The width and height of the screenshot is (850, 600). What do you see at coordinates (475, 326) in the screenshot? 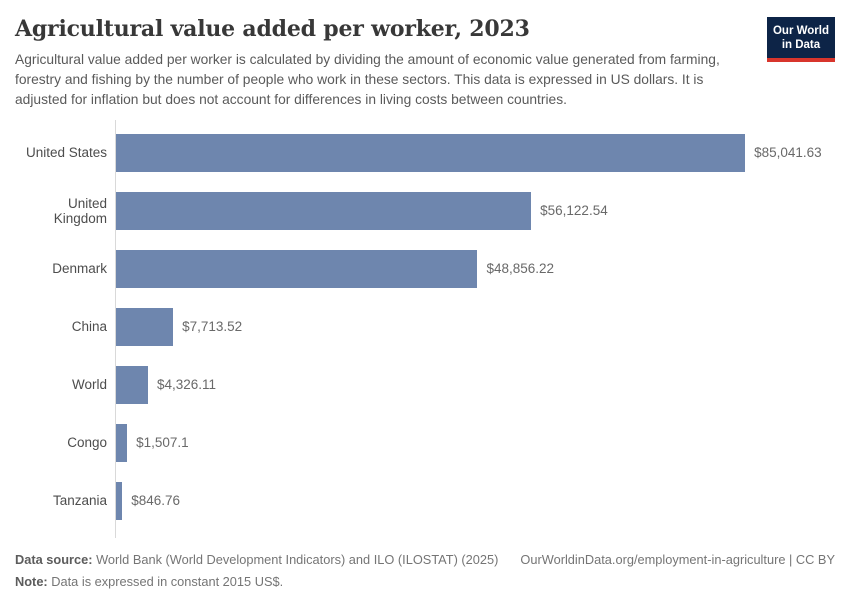
I see `bar-track: $7,713.52` at bounding box center [475, 326].